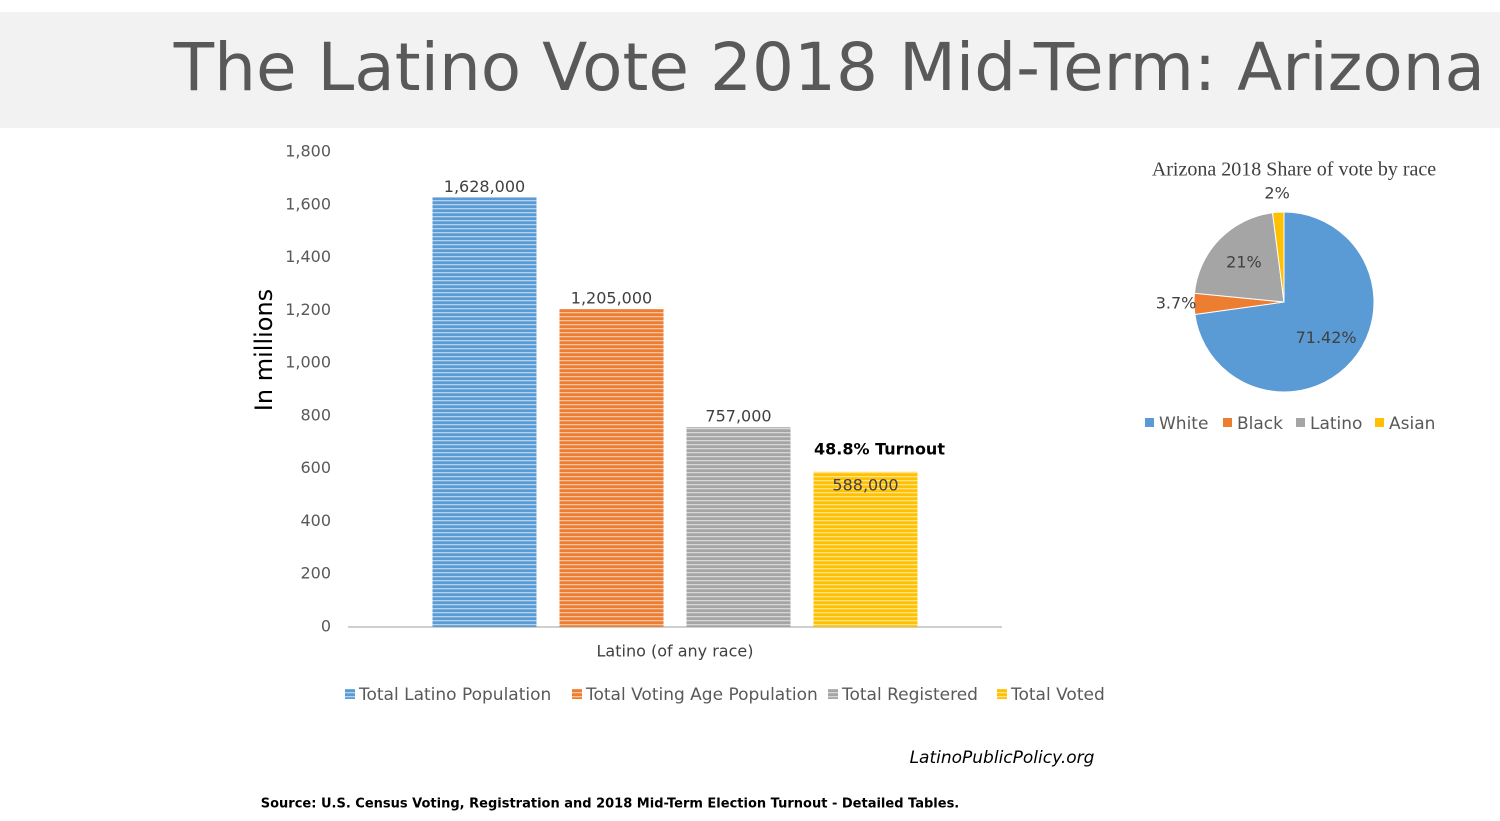 Image resolution: width=1500 pixels, height=821 pixels. What do you see at coordinates (326, 626) in the screenshot?
I see `y-tick-label: 0` at bounding box center [326, 626].